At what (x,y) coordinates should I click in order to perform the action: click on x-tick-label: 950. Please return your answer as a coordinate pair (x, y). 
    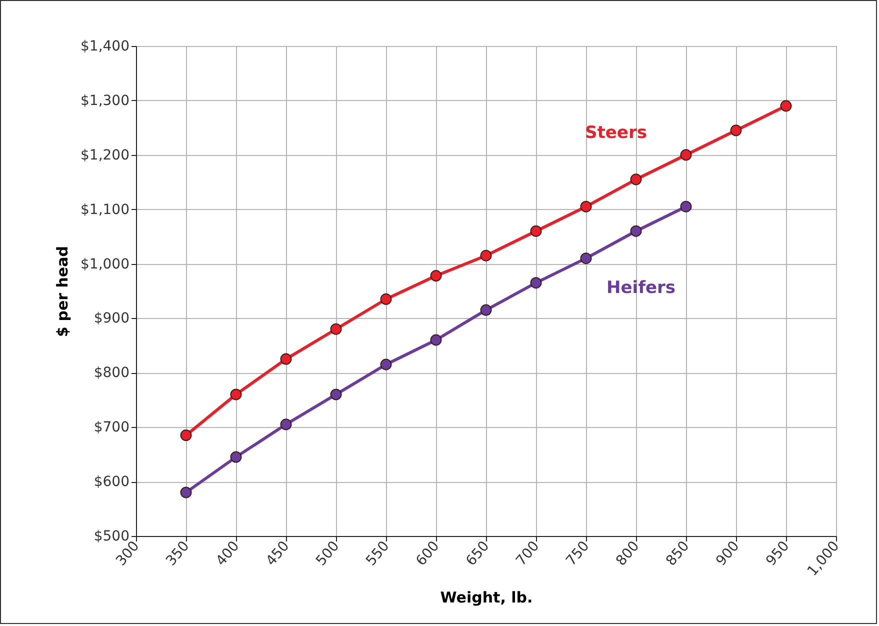
    Looking at the image, I should click on (778, 554).